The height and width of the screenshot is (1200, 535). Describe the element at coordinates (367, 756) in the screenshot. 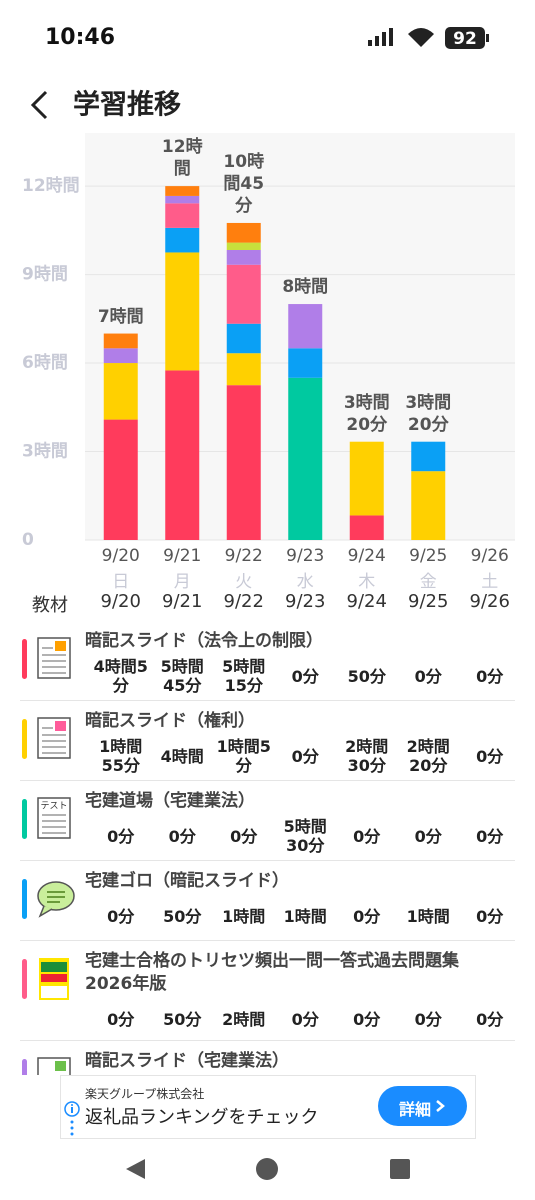

I see `time-value: 2時間30分` at that location.